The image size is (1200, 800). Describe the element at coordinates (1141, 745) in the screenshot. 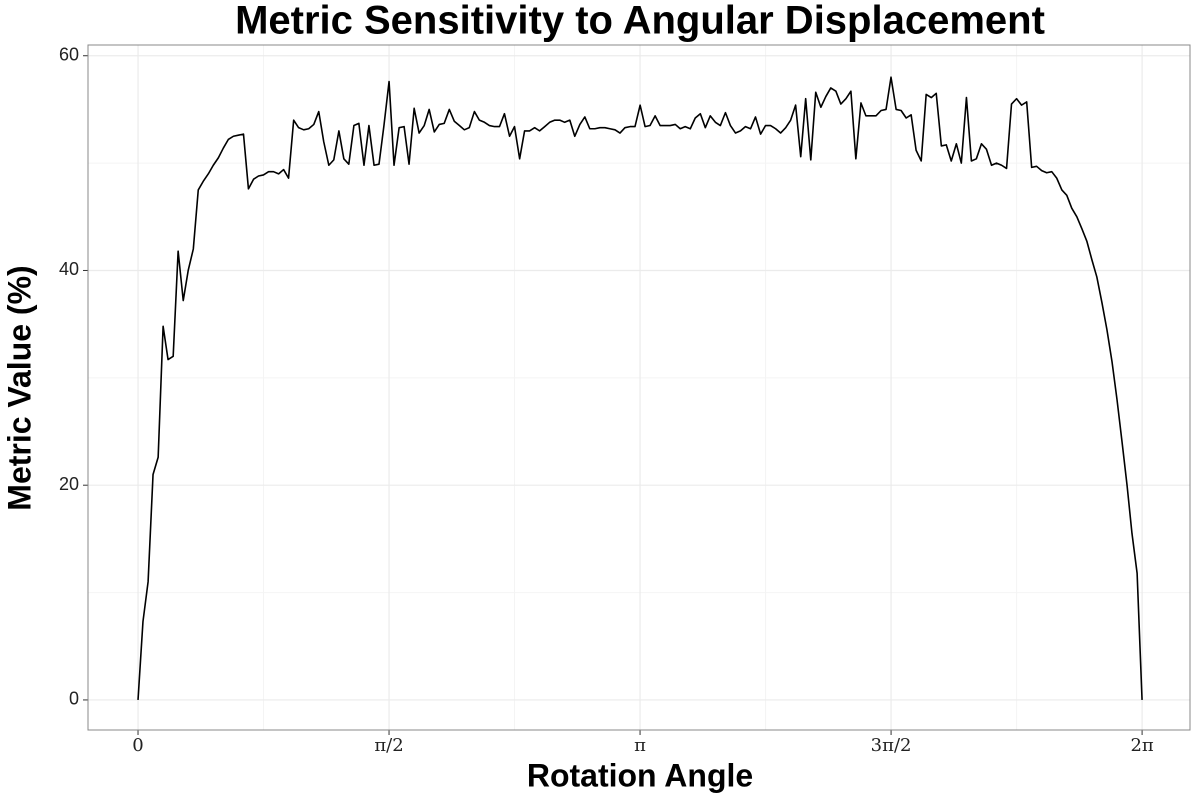

I see `x-tick-label: 2π` at that location.